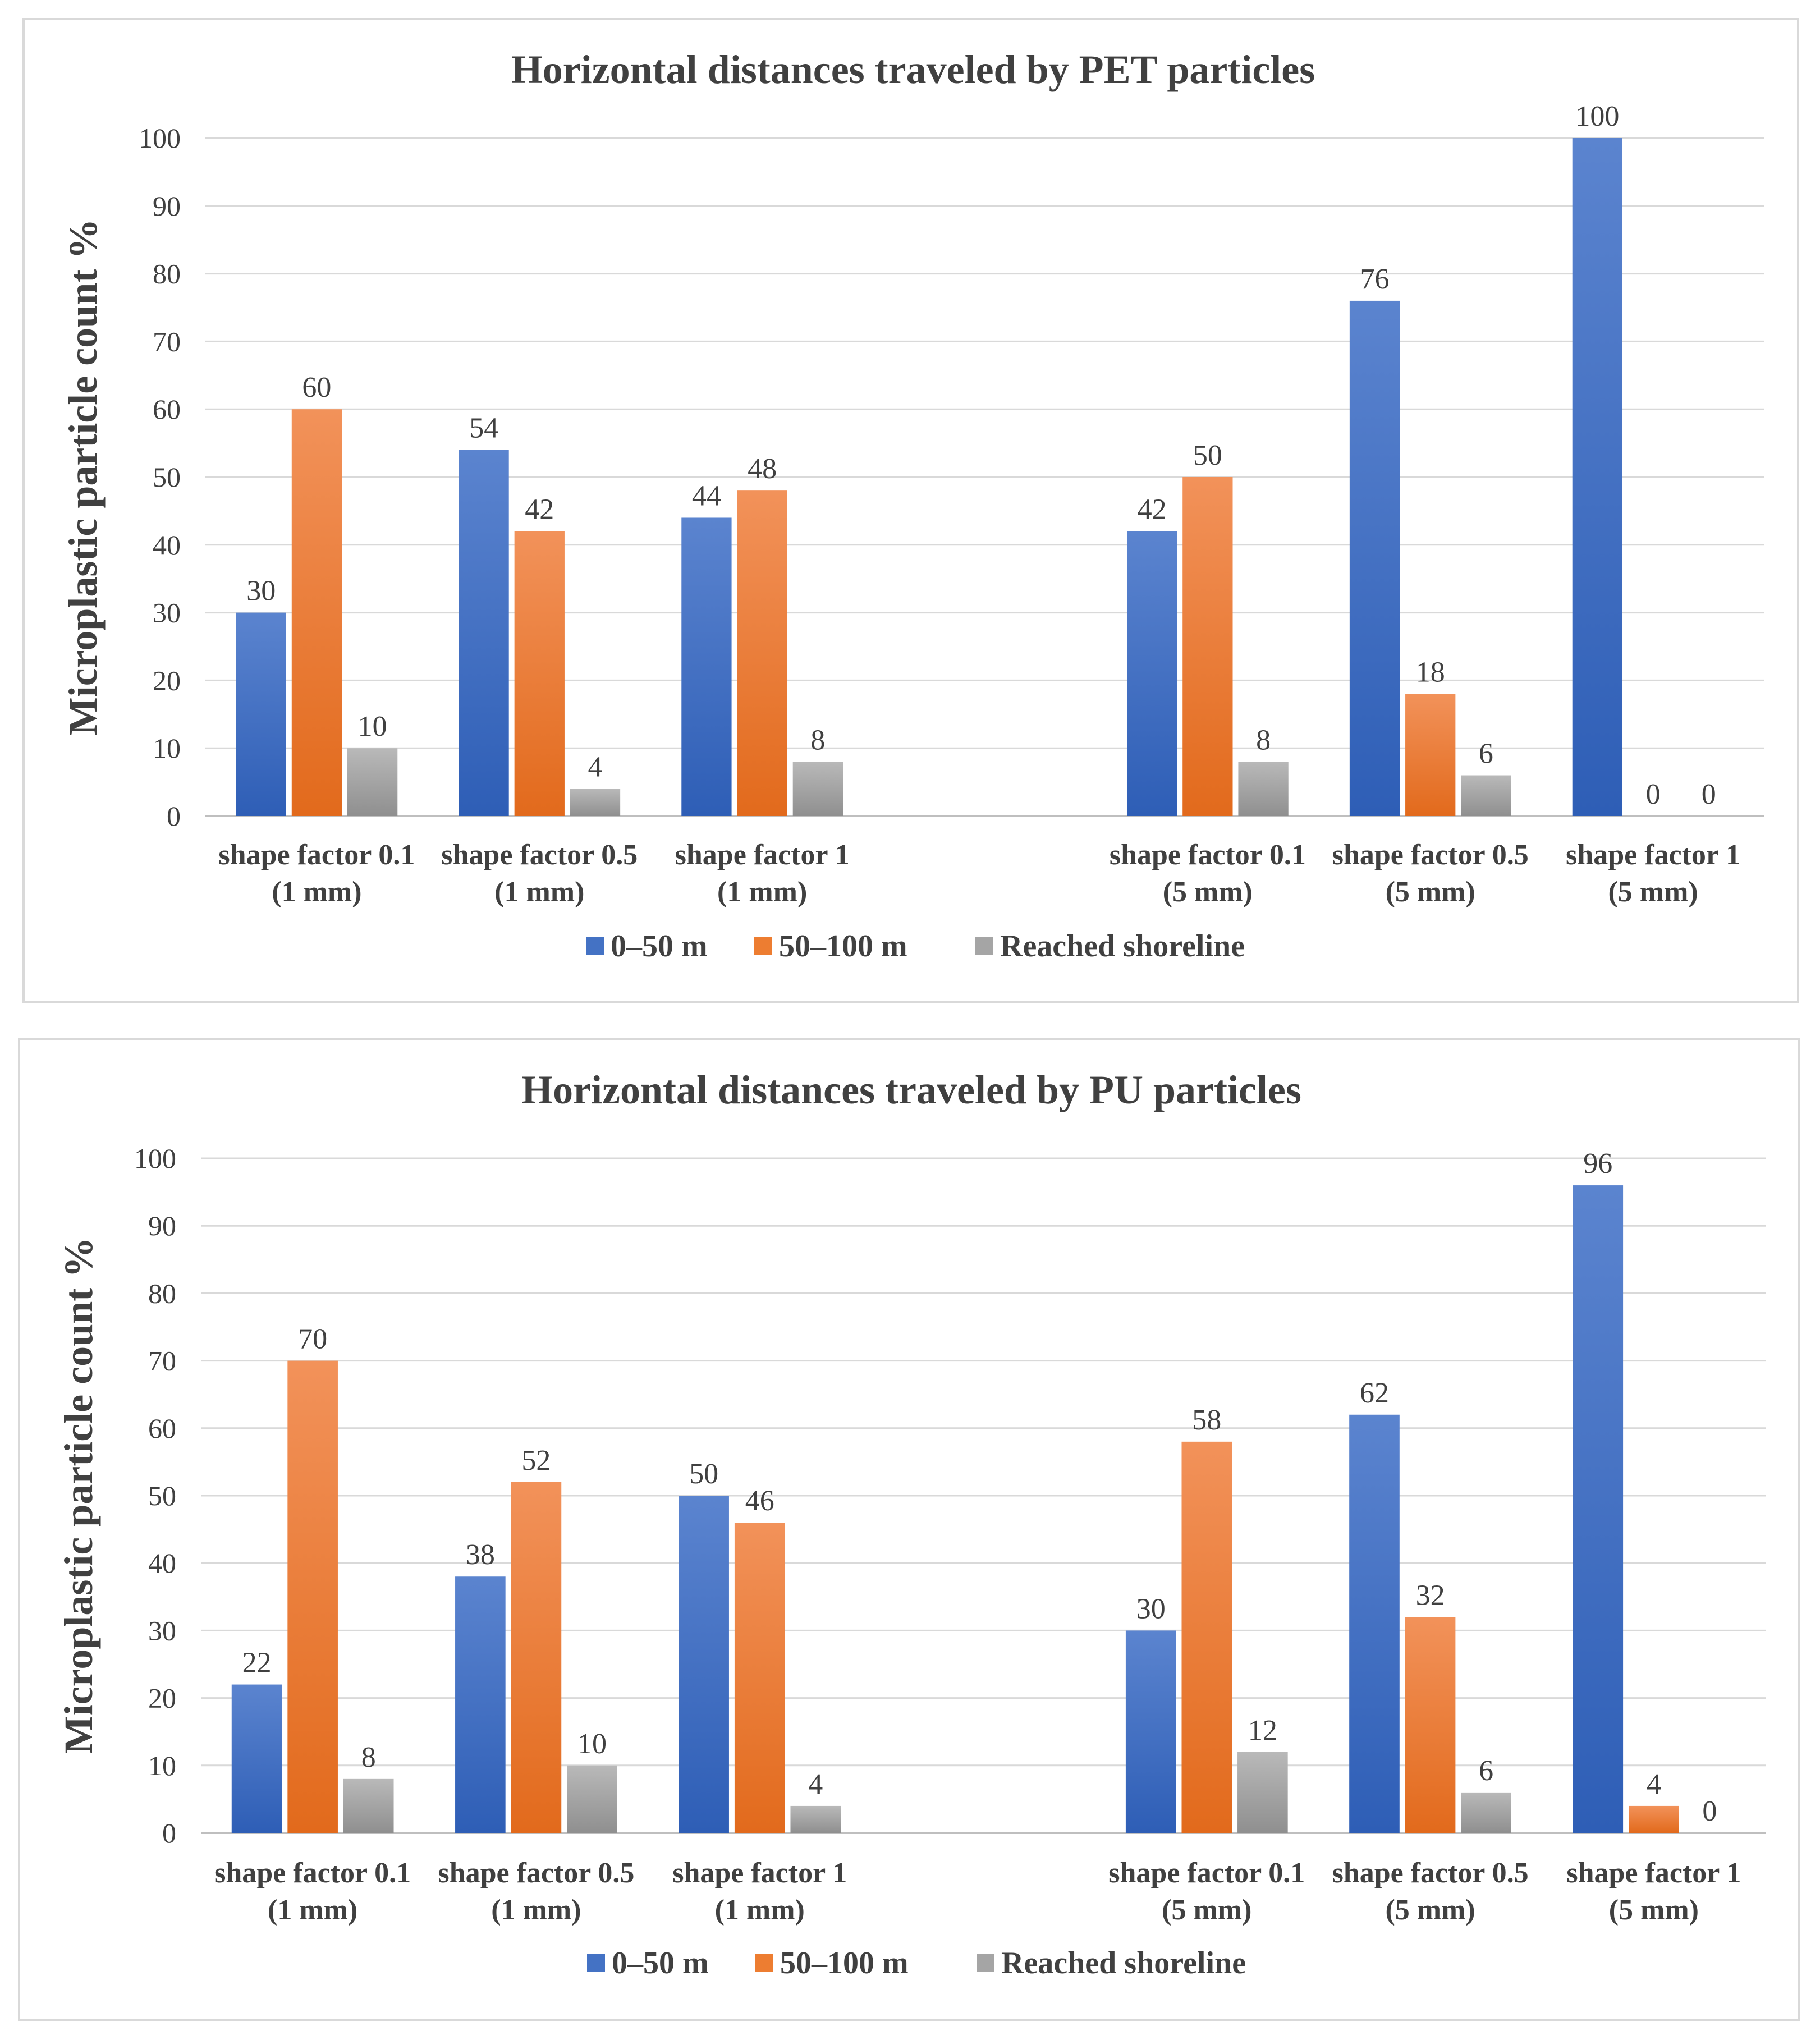 This screenshot has height=2040, width=1820. I want to click on y-tick-label: 30, so click(167, 613).